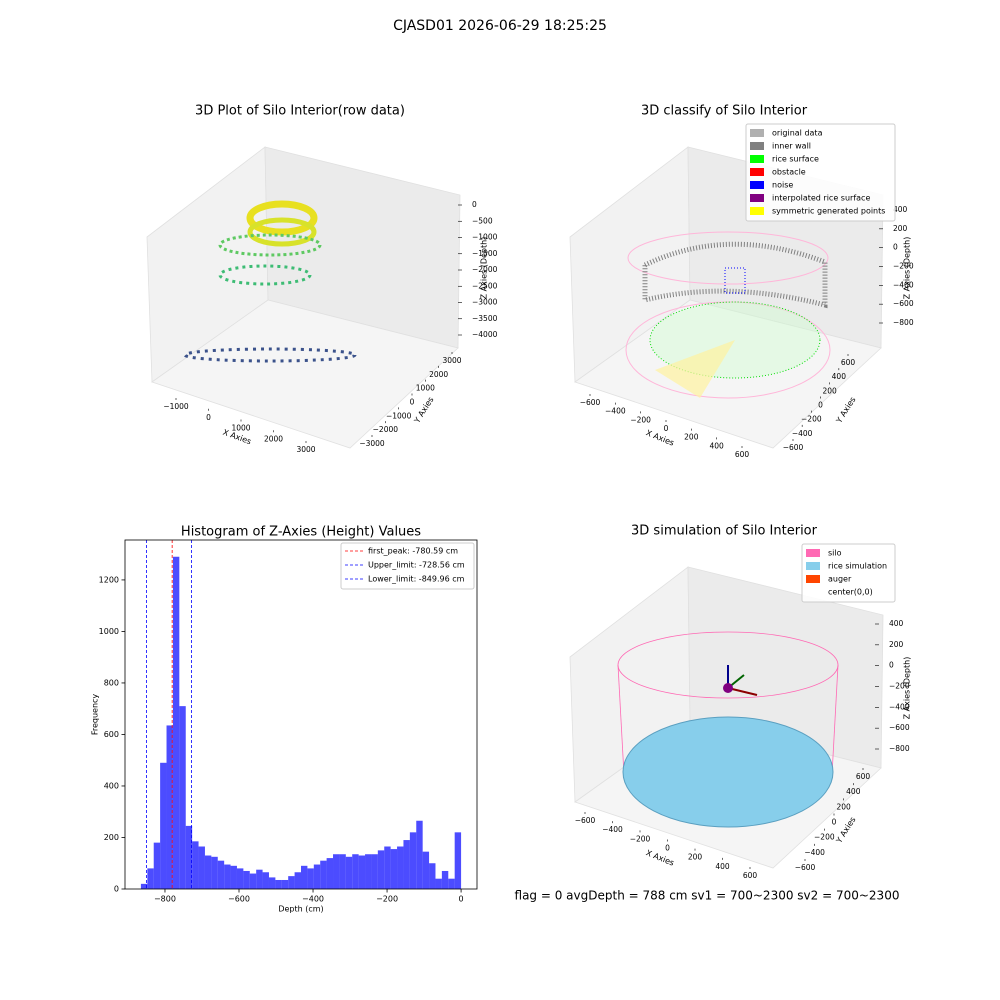 The image size is (1000, 1000). Describe the element at coordinates (728, 688) in the screenshot. I see `center-marker` at that location.